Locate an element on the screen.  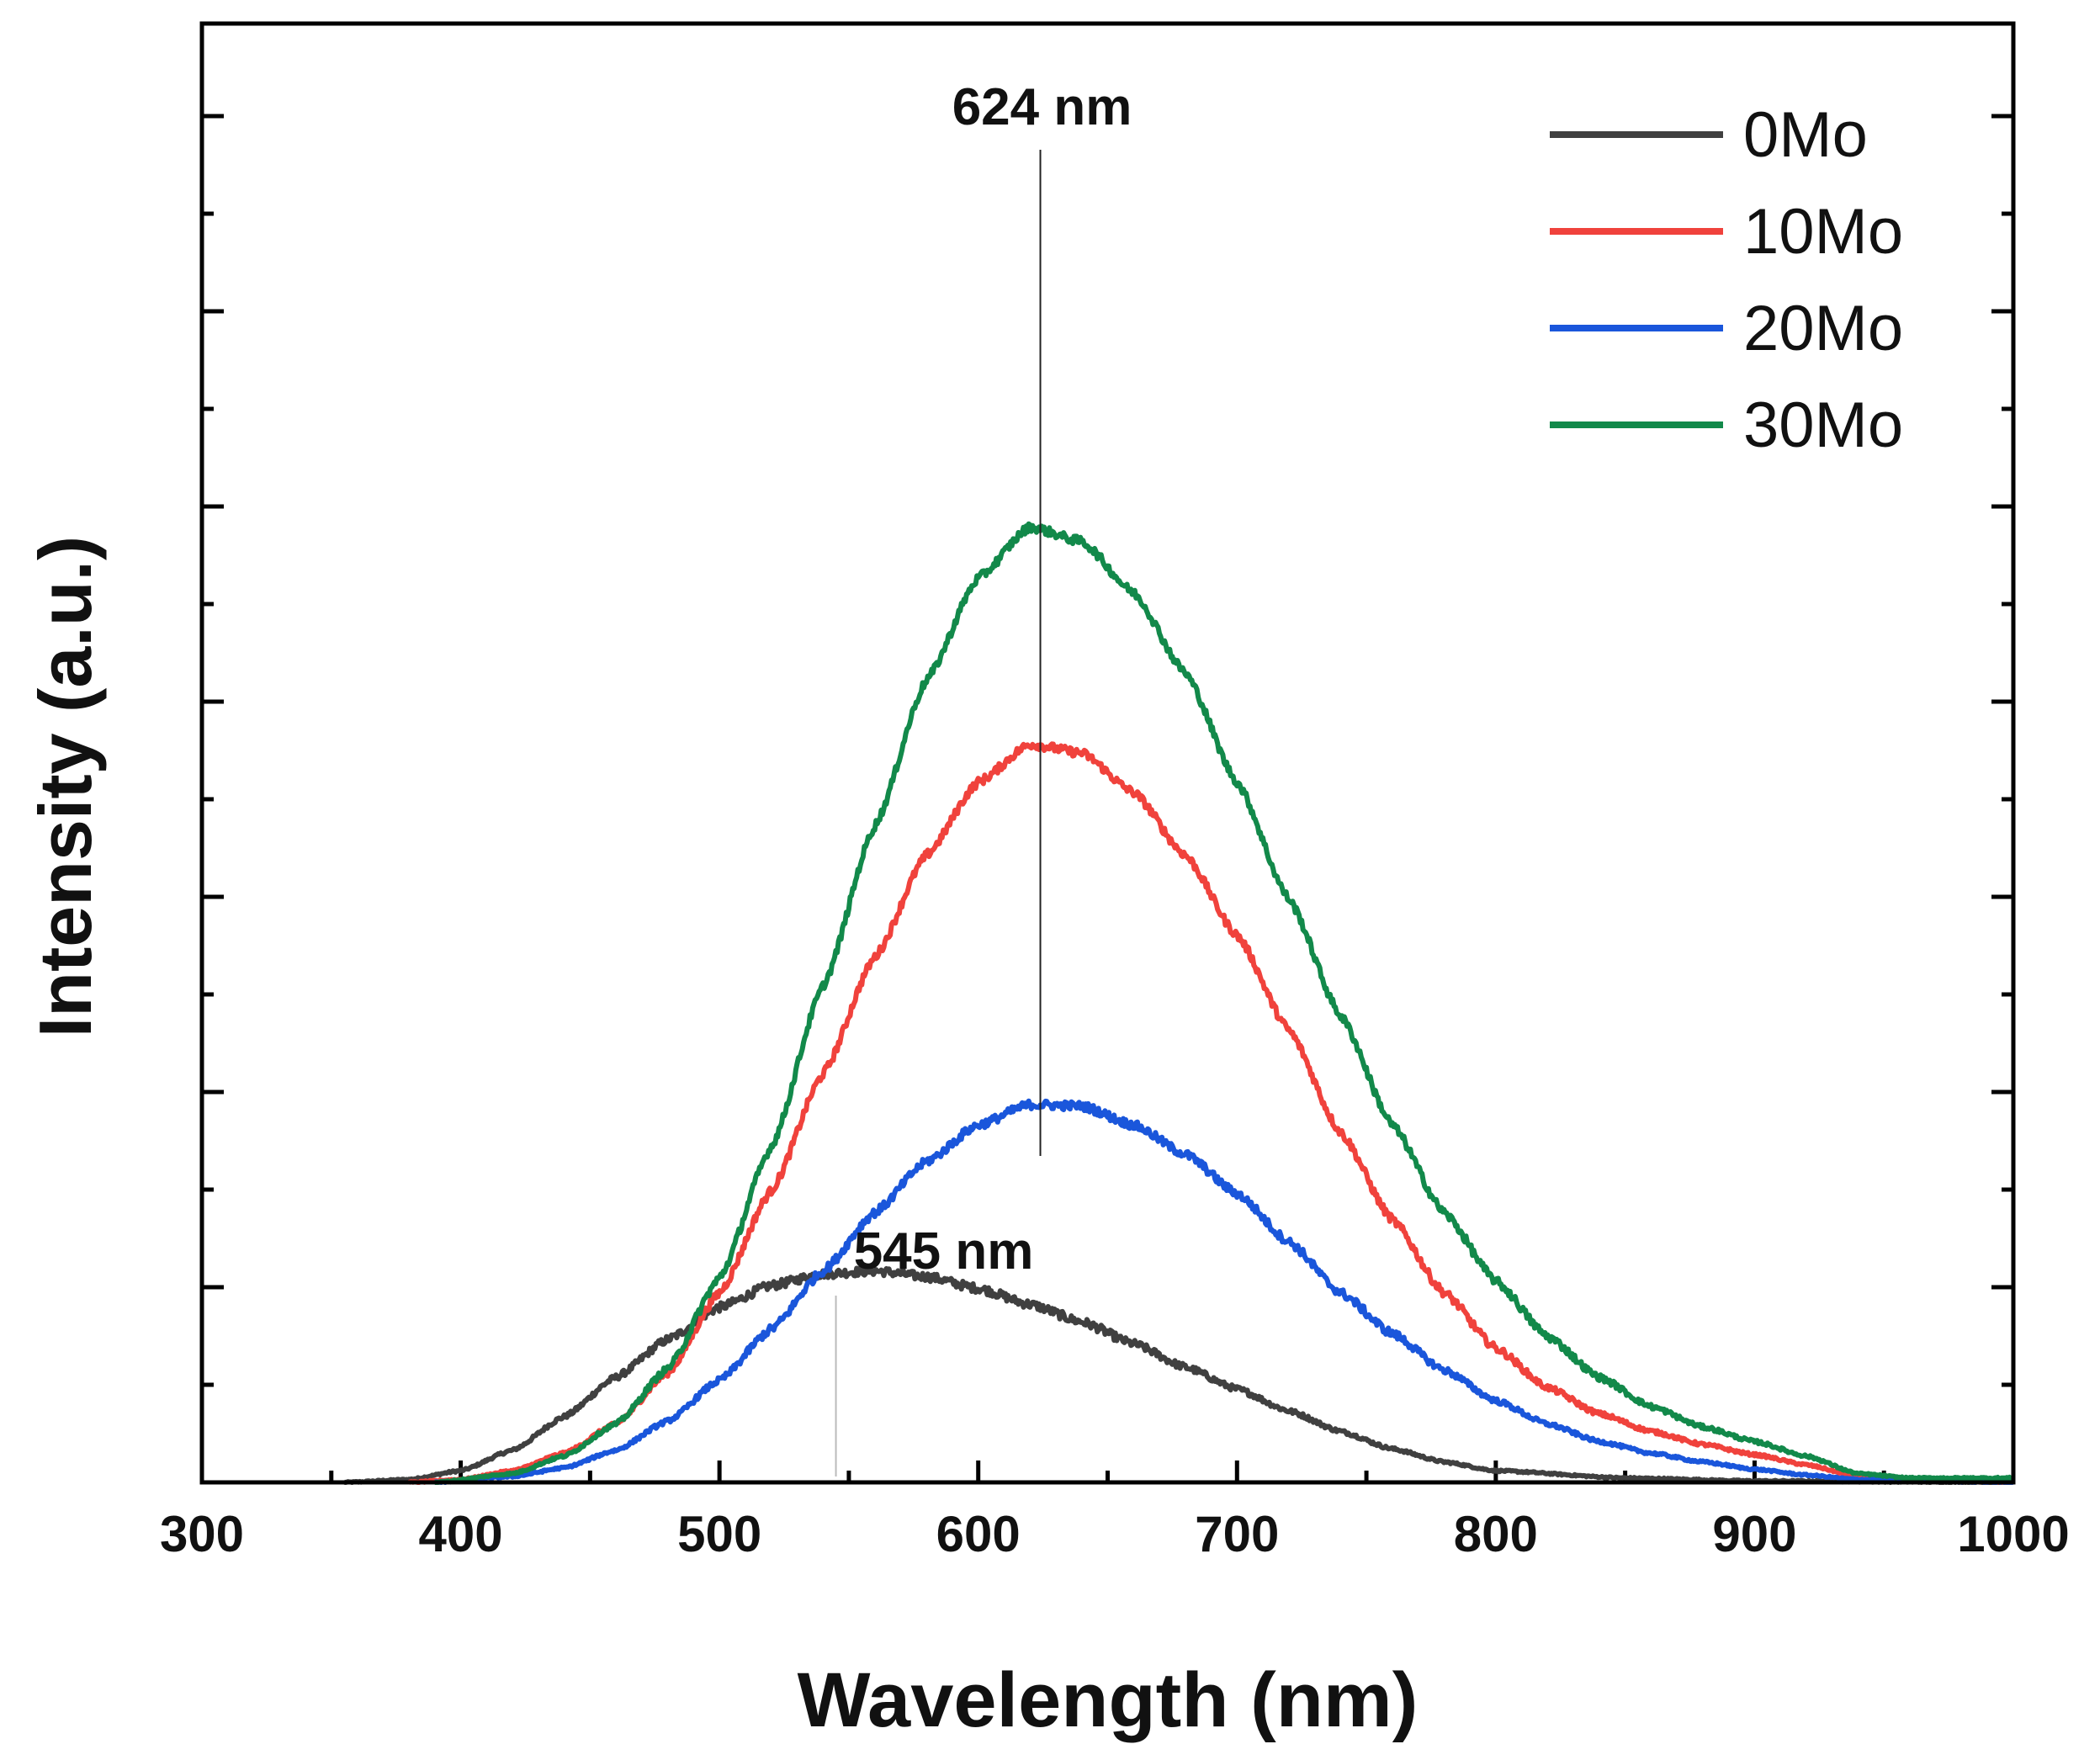
x-tick-label: 1000 is located at coordinates (2013, 1534).